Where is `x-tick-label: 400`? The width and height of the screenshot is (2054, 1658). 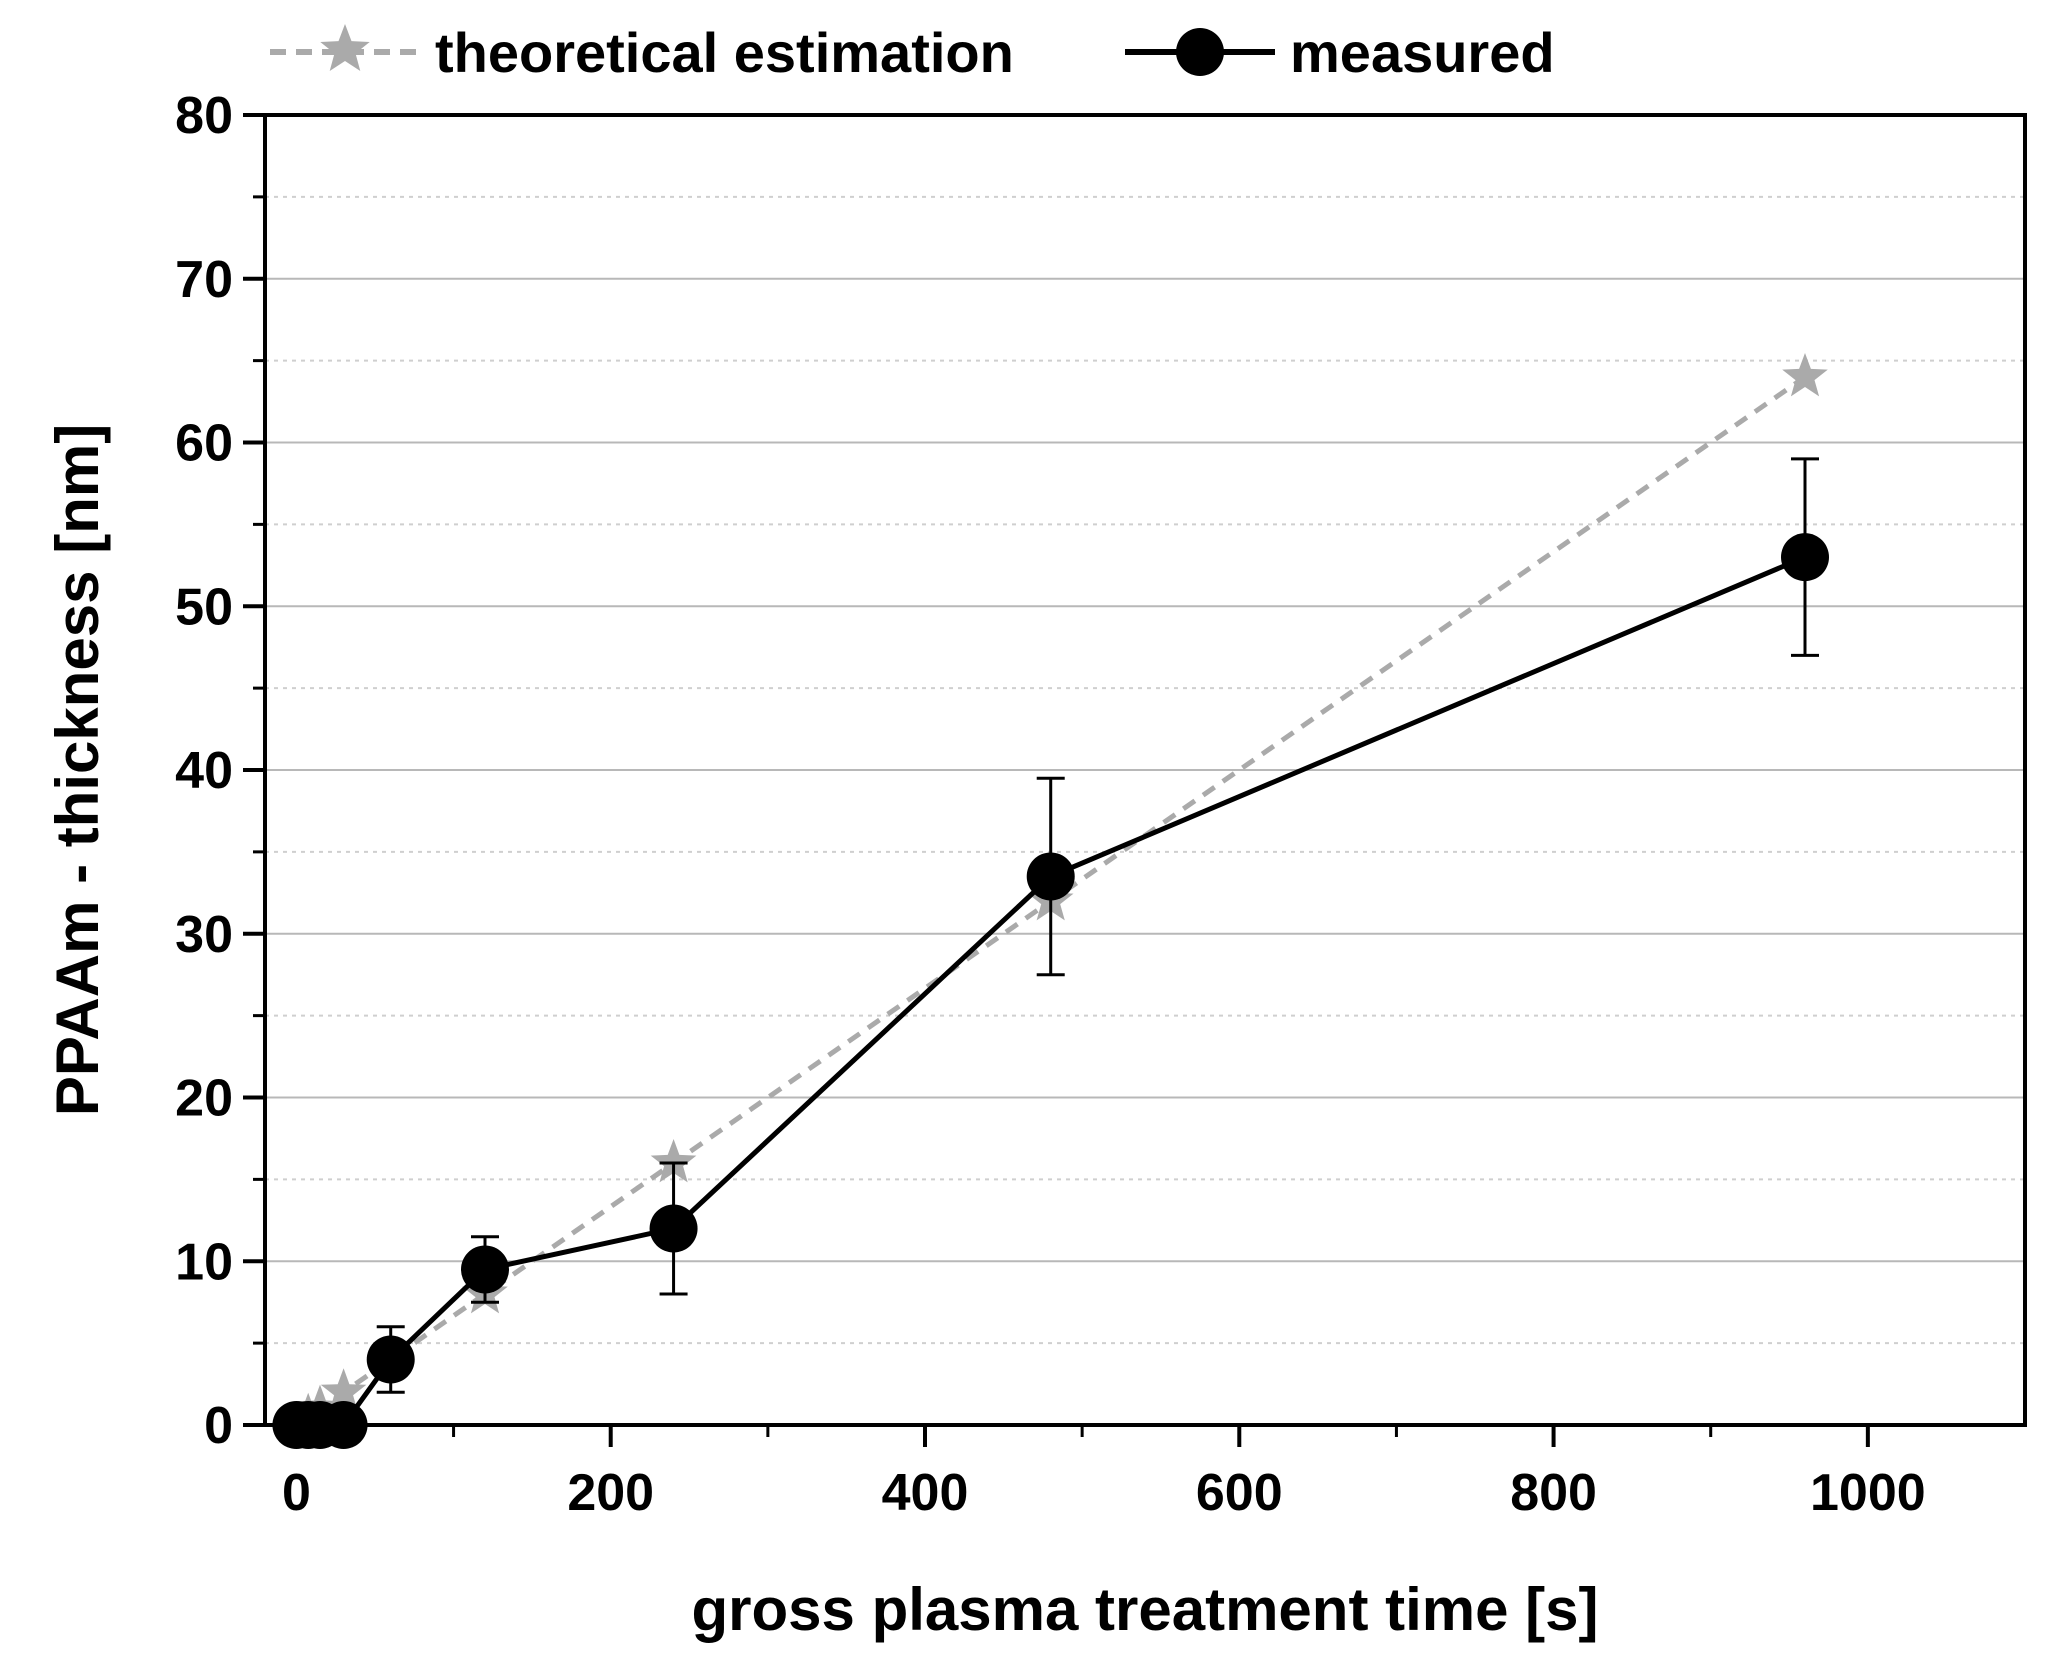 x-tick-label: 400 is located at coordinates (925, 1493).